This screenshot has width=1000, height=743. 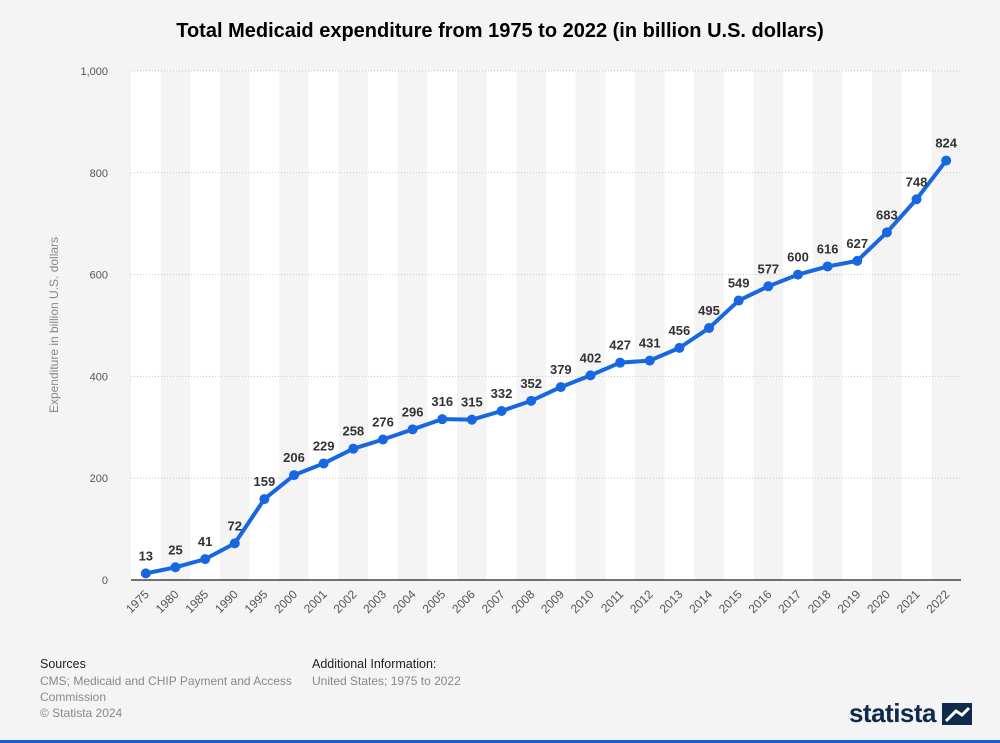 What do you see at coordinates (265, 481) in the screenshot?
I see `data-label: 159` at bounding box center [265, 481].